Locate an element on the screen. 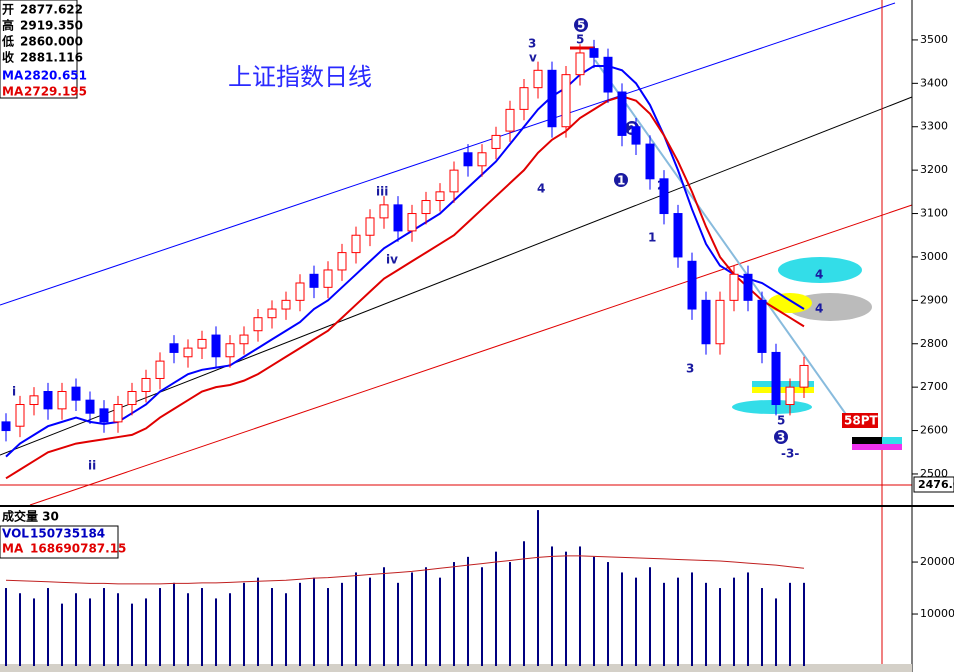 The image size is (954, 672). annotation: 58PTI is located at coordinates (863, 421).